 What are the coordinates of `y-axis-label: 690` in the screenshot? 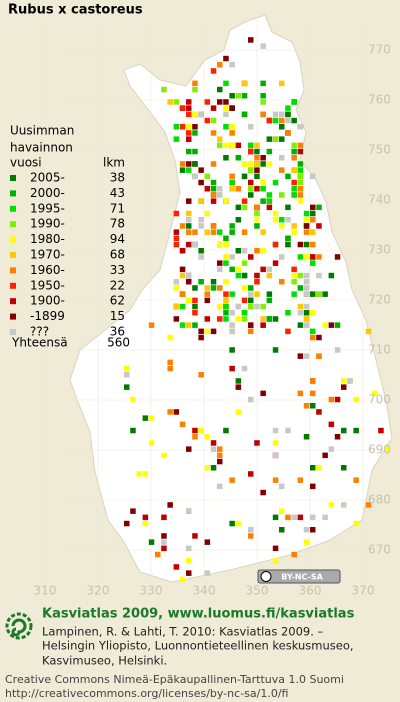 It's located at (379, 450).